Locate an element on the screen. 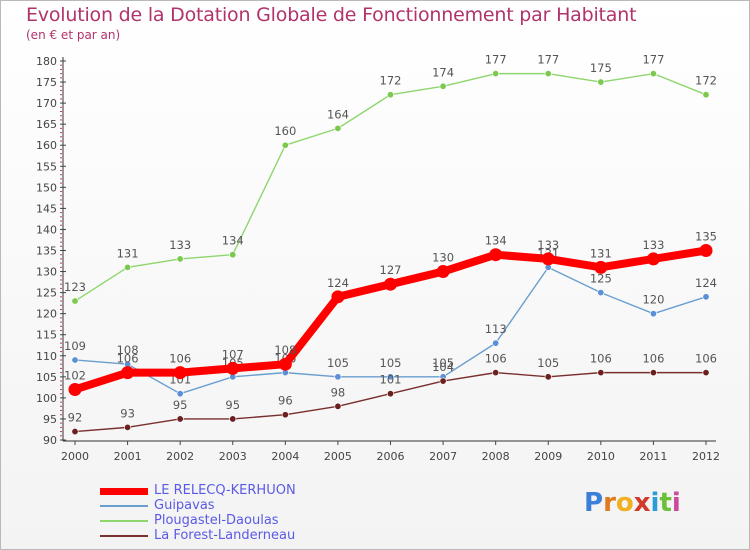 Image resolution: width=750 pixels, height=550 pixels. logo-letter: t is located at coordinates (665, 503).